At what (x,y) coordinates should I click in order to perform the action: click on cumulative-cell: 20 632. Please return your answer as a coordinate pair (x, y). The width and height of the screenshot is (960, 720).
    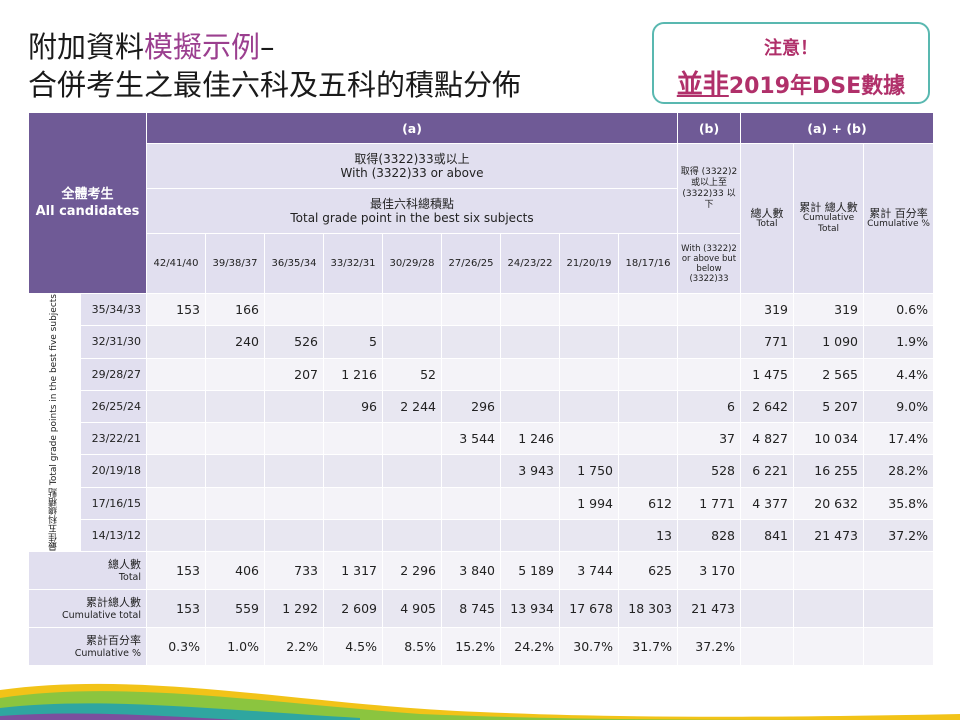
    Looking at the image, I should click on (828, 503).